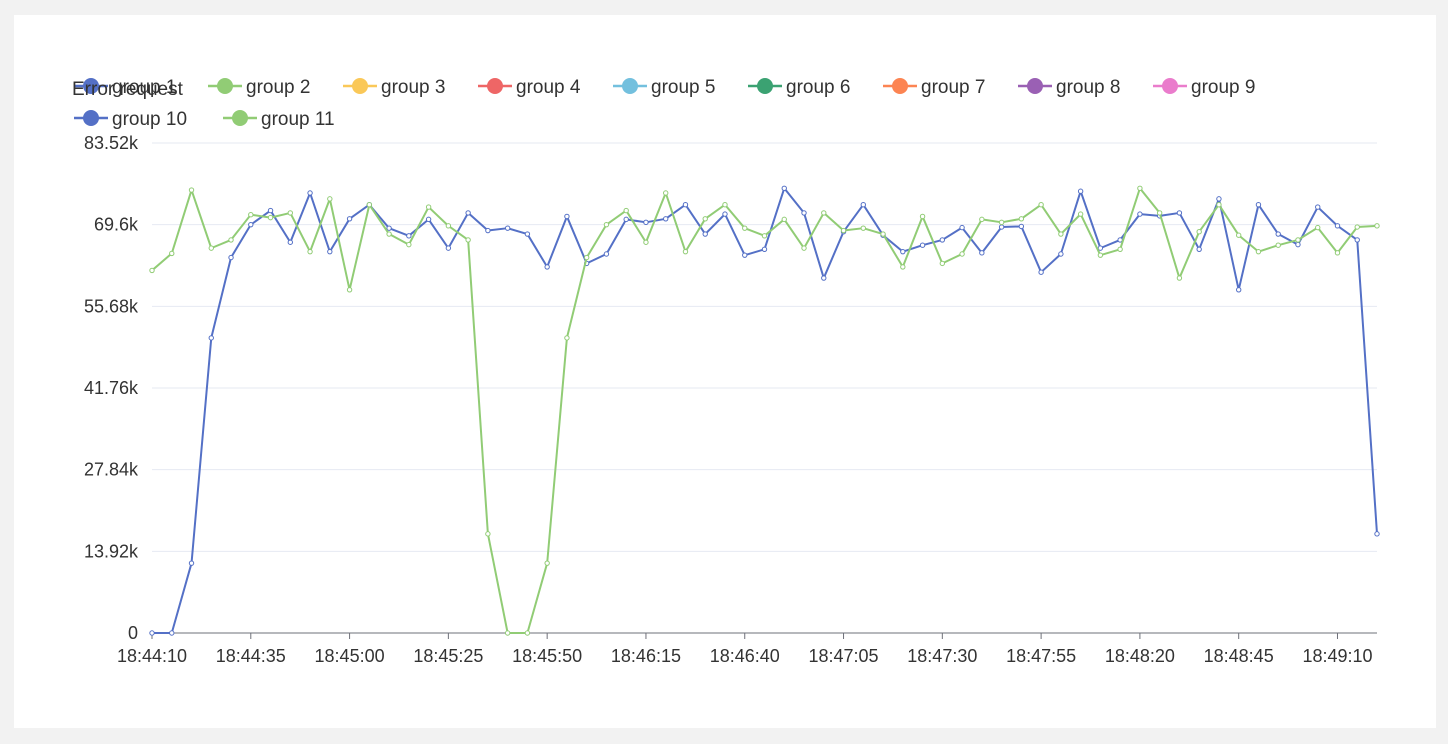 Image resolution: width=1448 pixels, height=744 pixels. Describe the element at coordinates (259, 87) in the screenshot. I see `legend-item: group 2` at that location.